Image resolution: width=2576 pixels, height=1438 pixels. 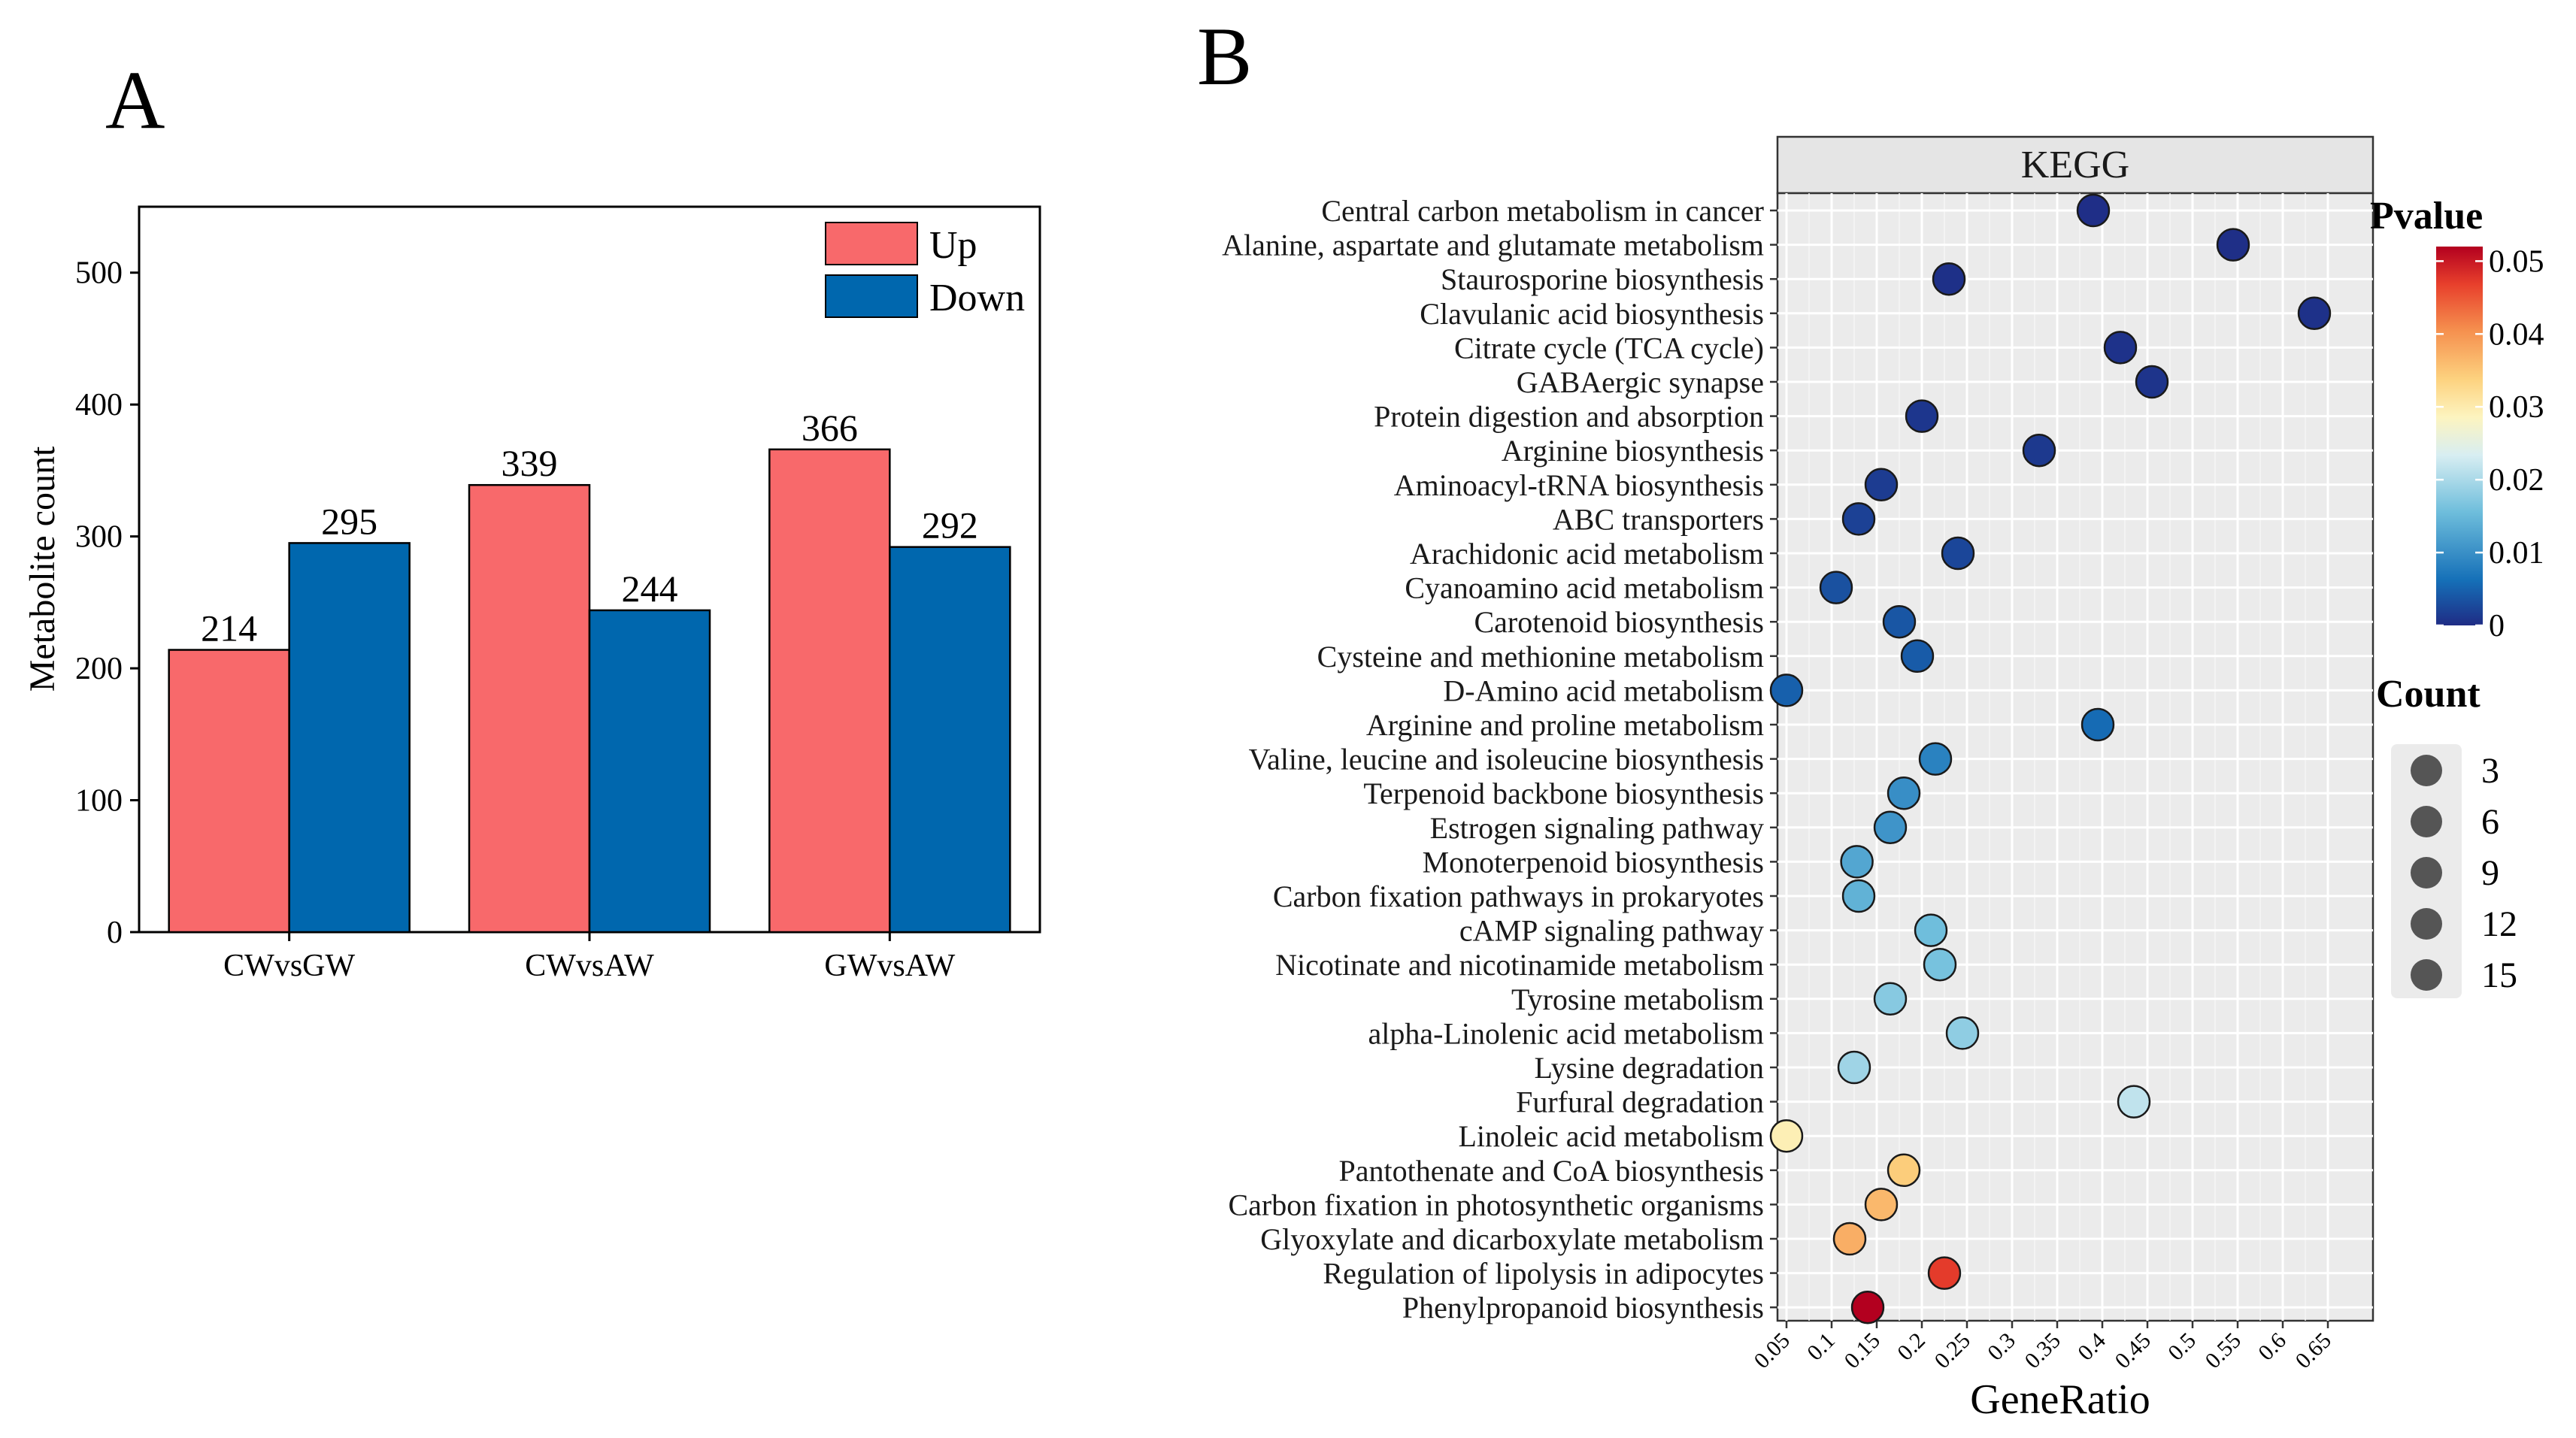 I want to click on bar-x-tick-label: CWvsGW, so click(x=289, y=966).